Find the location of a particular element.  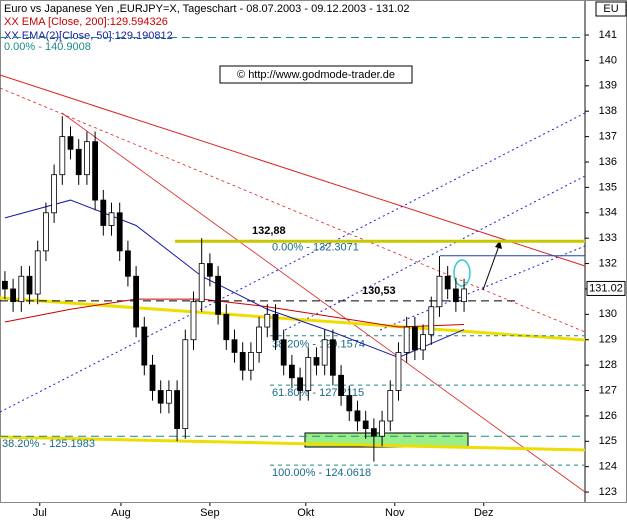

last-price-box is located at coordinates (606, 288).